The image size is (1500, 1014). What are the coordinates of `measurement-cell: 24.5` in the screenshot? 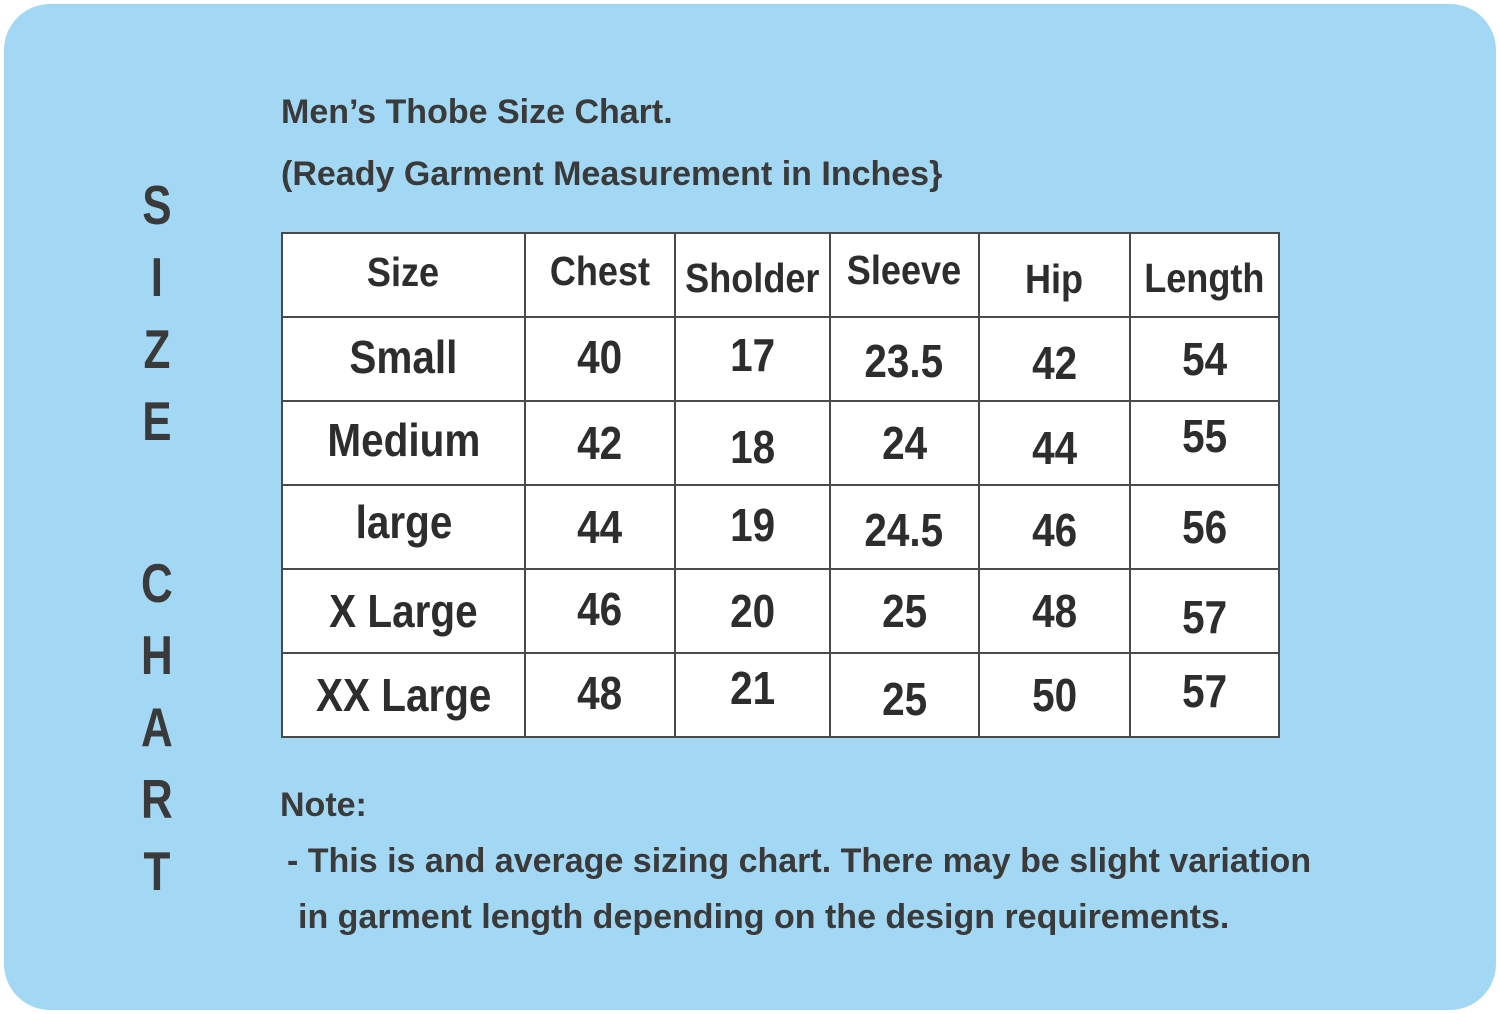 It's located at (904, 527).